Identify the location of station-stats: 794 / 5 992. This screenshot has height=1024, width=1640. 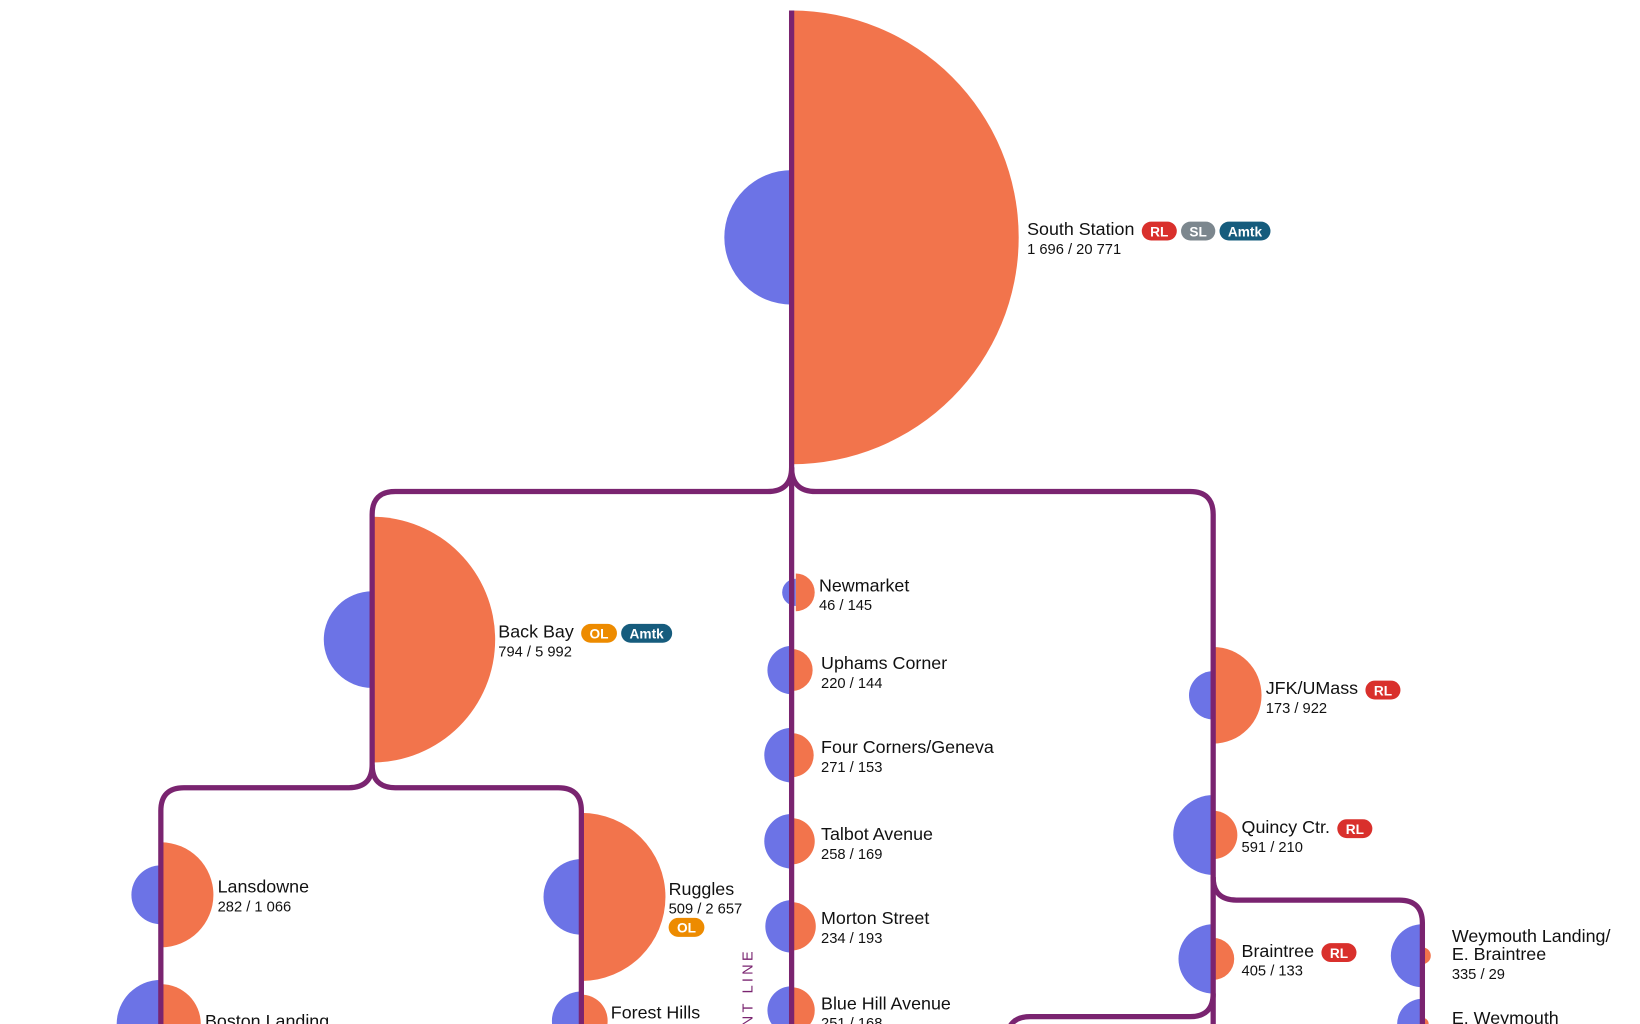
(535, 652).